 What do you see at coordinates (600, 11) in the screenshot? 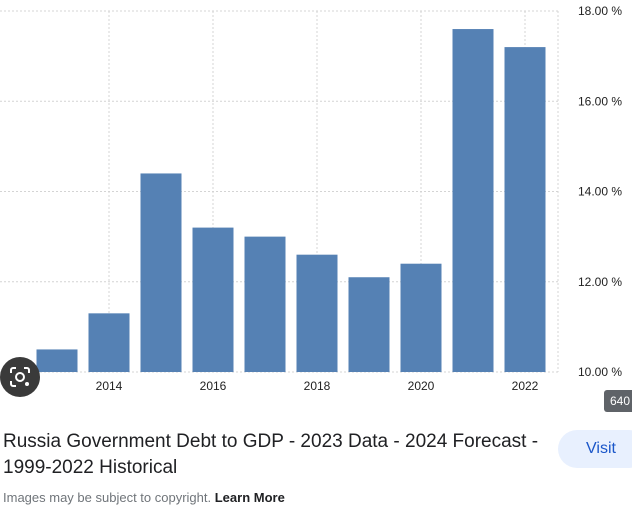
I see `y-tick-label: 18.00 %` at bounding box center [600, 11].